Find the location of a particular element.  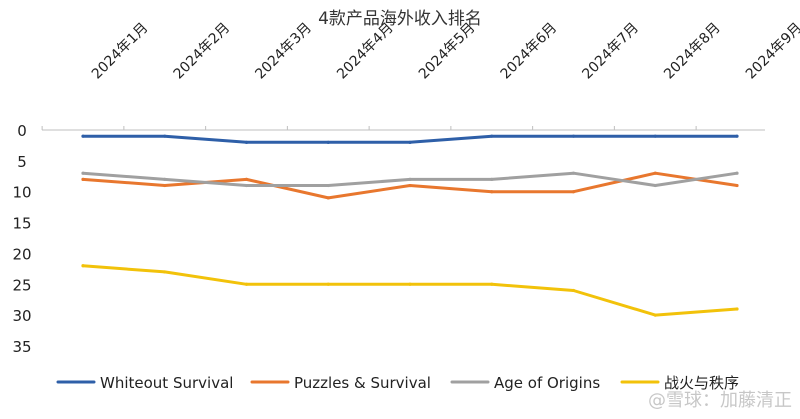

y-tick-label: 0 is located at coordinates (22, 131).